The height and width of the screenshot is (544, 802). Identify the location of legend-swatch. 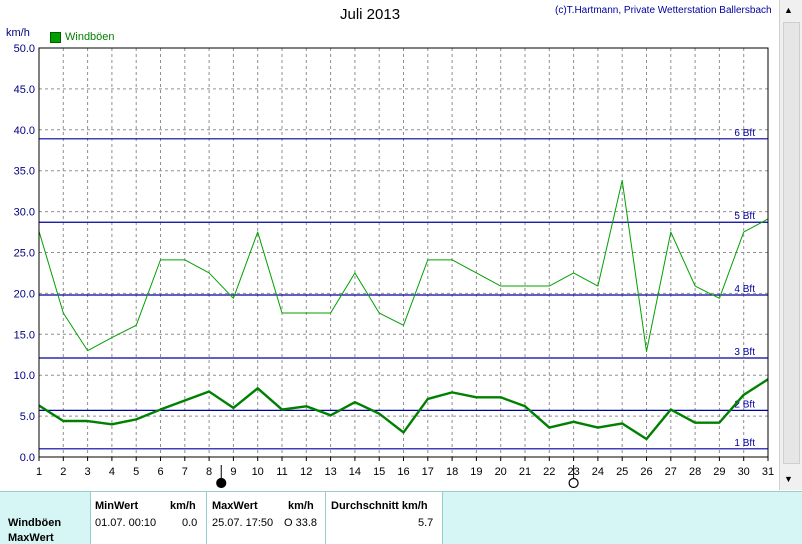
(55, 37).